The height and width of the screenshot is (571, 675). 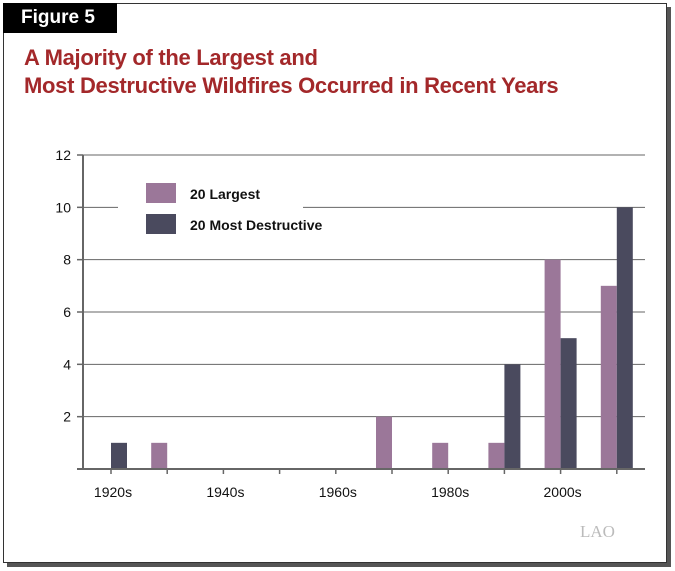 I want to click on x-tick-label: 1920s, so click(x=113, y=492).